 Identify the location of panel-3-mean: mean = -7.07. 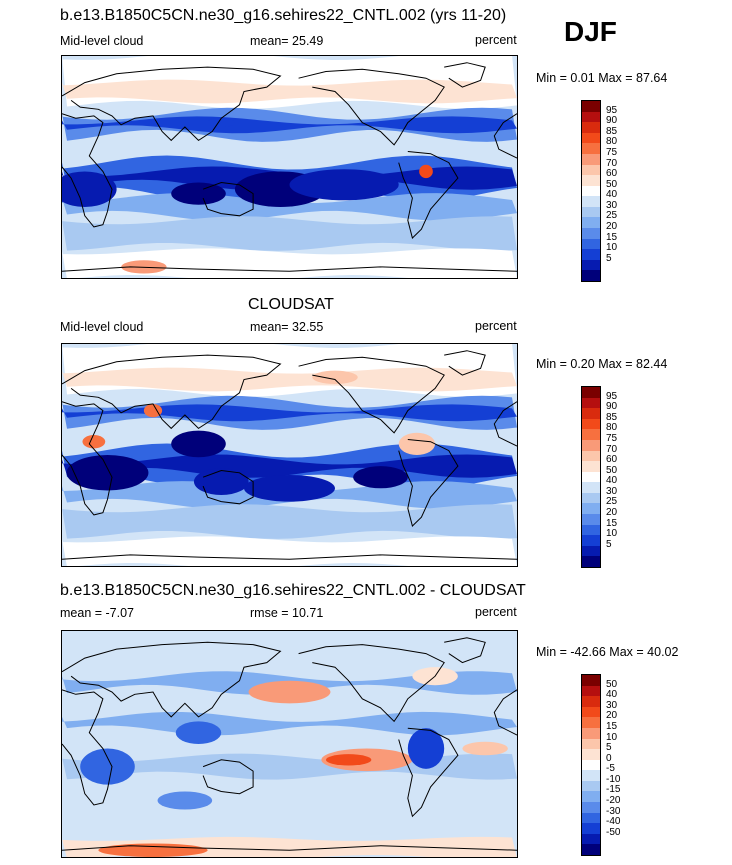
(97, 613).